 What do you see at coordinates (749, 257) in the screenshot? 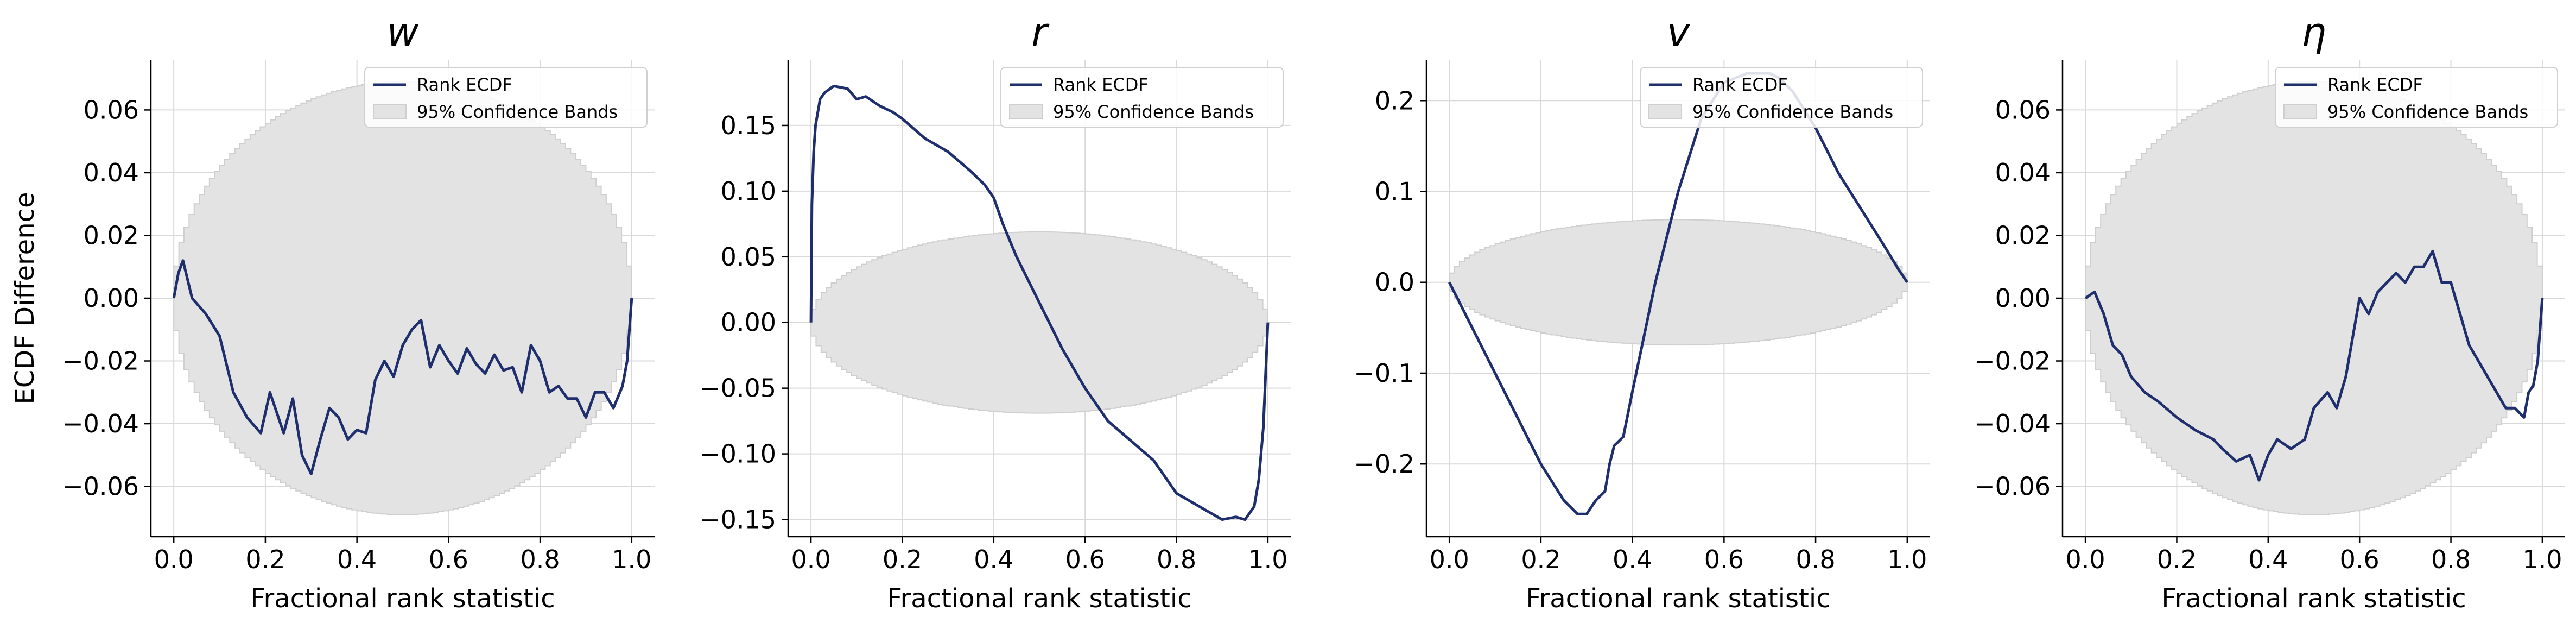
I see `y-tick-label: 0.05` at bounding box center [749, 257].